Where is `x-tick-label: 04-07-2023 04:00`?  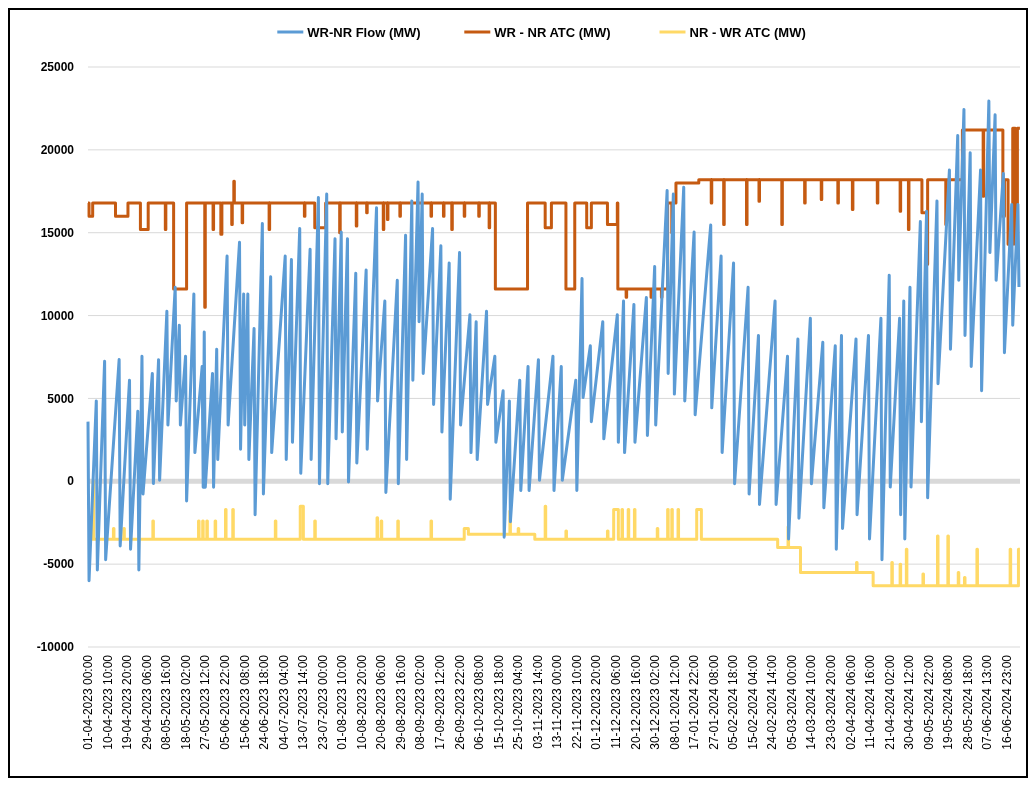
x-tick-label: 04-07-2023 04:00 is located at coordinates (283, 702).